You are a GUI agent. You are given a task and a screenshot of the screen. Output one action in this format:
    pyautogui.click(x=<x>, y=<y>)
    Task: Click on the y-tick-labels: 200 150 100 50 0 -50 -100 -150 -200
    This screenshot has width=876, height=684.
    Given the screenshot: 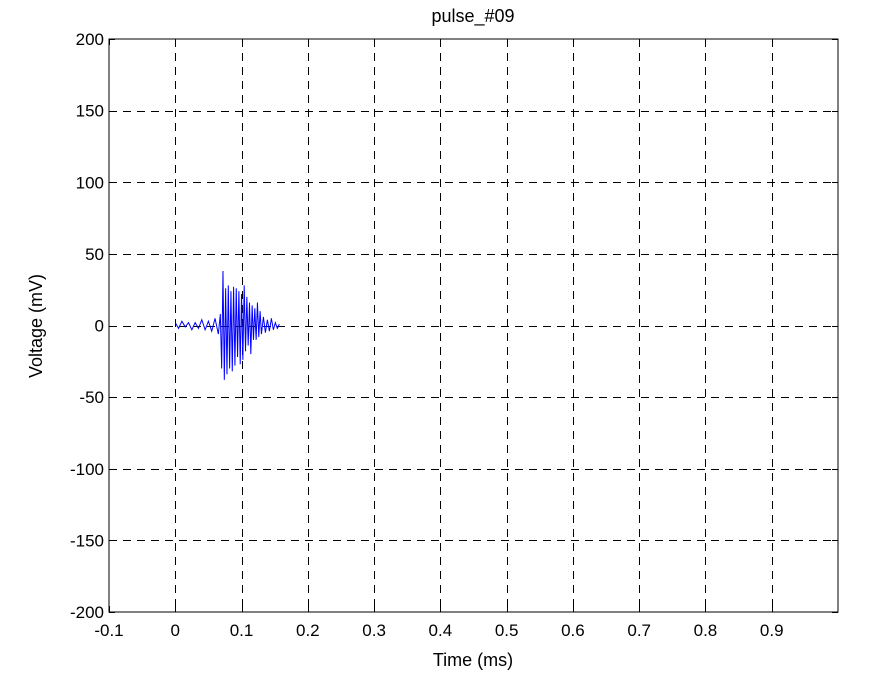 What is the action you would take?
    pyautogui.click(x=87, y=326)
    